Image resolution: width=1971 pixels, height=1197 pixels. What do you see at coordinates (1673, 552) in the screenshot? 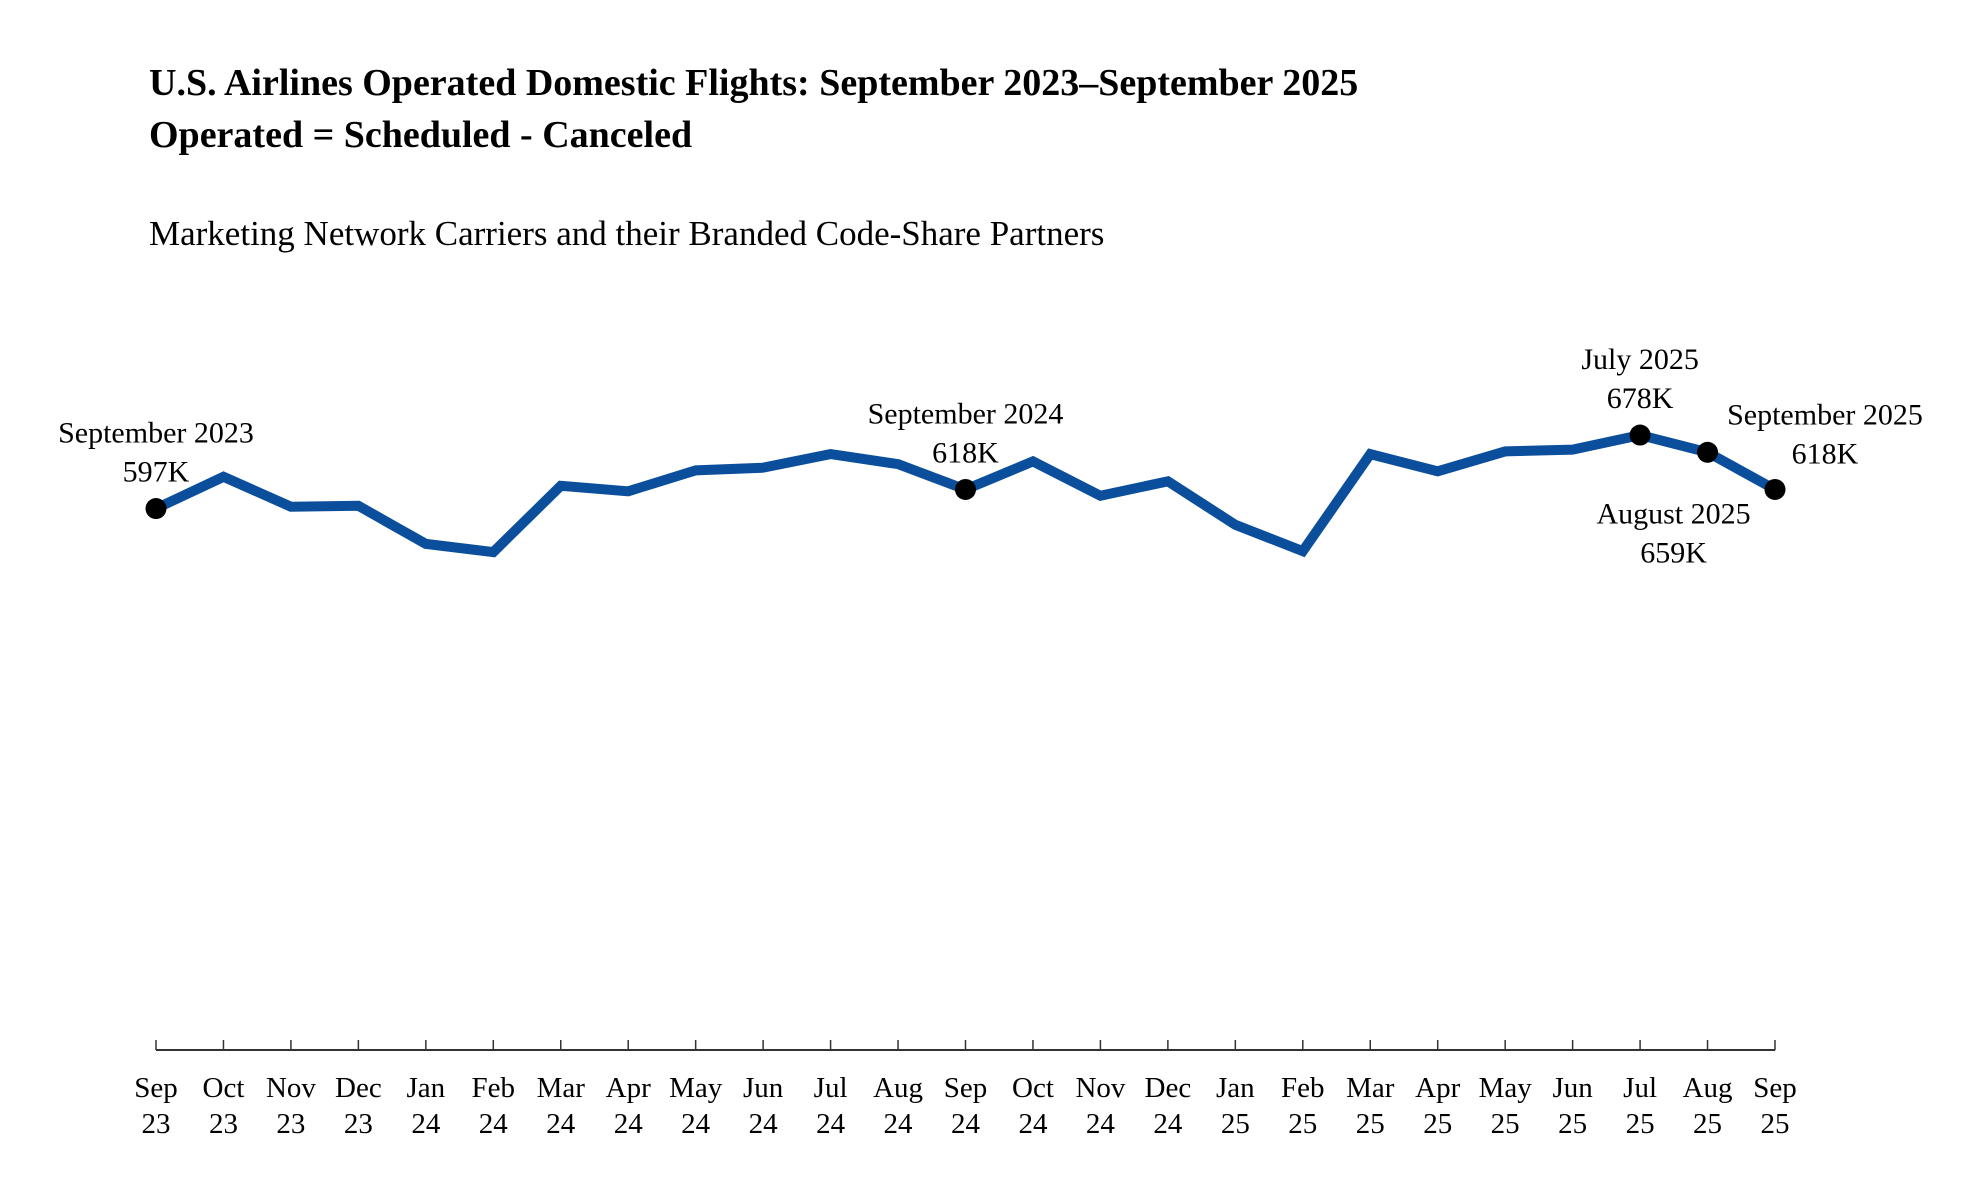
I see `annotation-value: 659K` at bounding box center [1673, 552].